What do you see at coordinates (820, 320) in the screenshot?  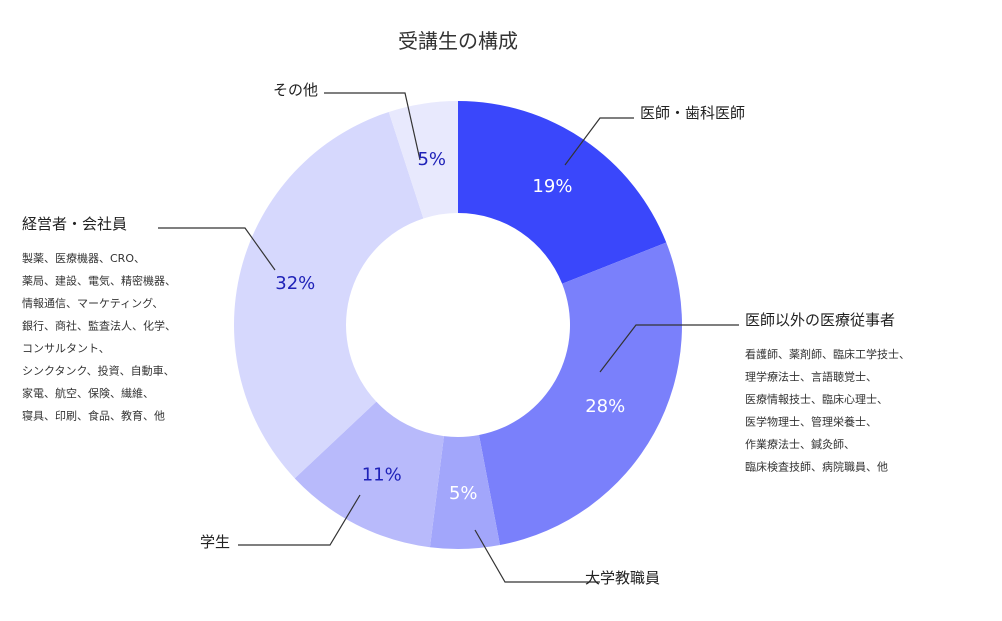 I see `slice-category-label-1: 医師以外の医療従事者` at bounding box center [820, 320].